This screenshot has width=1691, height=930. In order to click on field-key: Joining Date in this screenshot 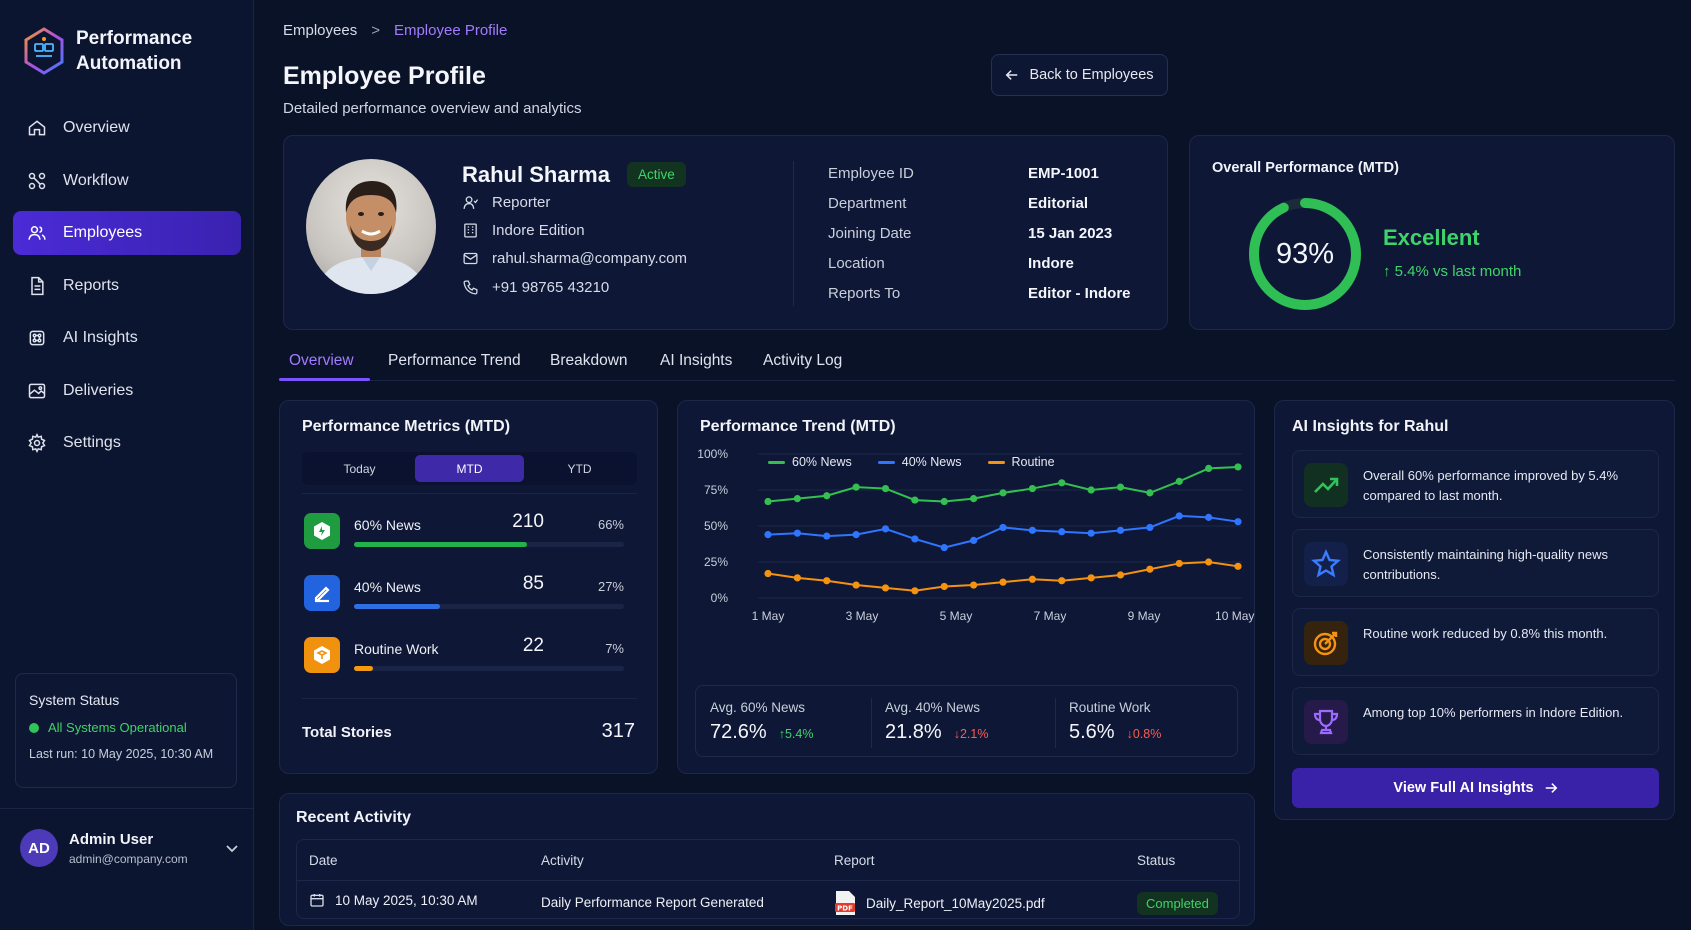, I will do `click(870, 233)`.